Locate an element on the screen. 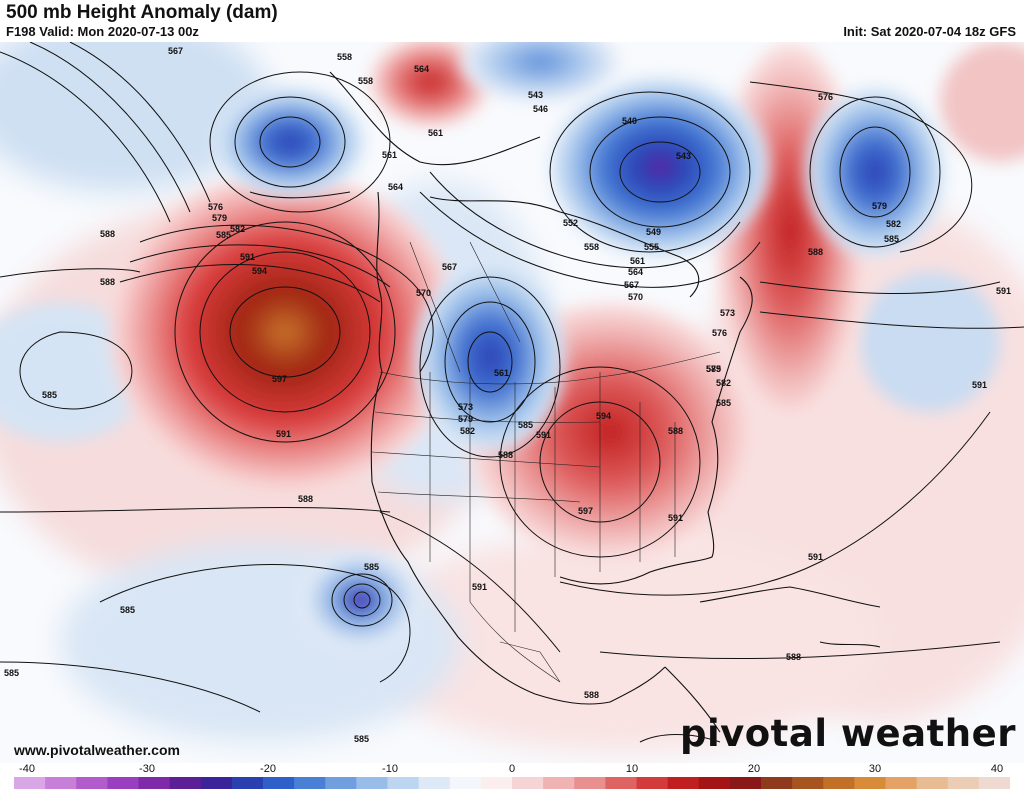  colorbar-tick: 30 is located at coordinates (875, 769).